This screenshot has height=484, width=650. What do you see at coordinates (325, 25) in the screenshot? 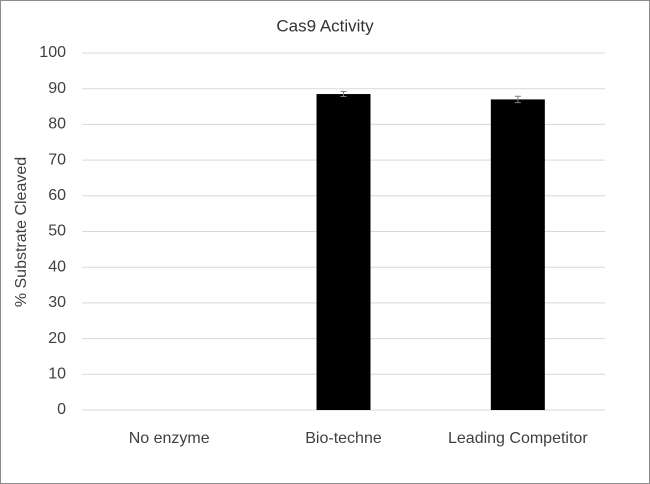
I see `chart-title: Cas9 Activity` at bounding box center [325, 25].